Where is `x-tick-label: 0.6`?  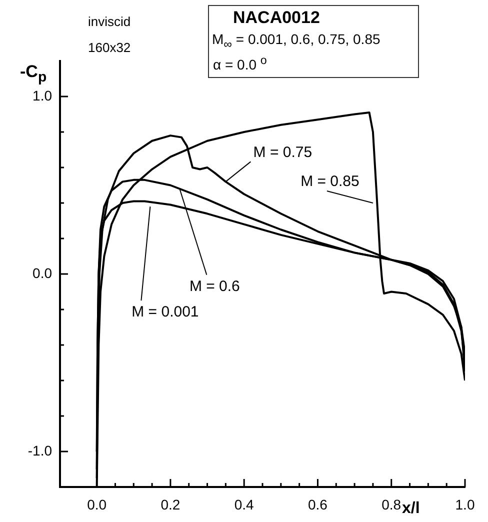 x-tick-label: 0.6 is located at coordinates (318, 504).